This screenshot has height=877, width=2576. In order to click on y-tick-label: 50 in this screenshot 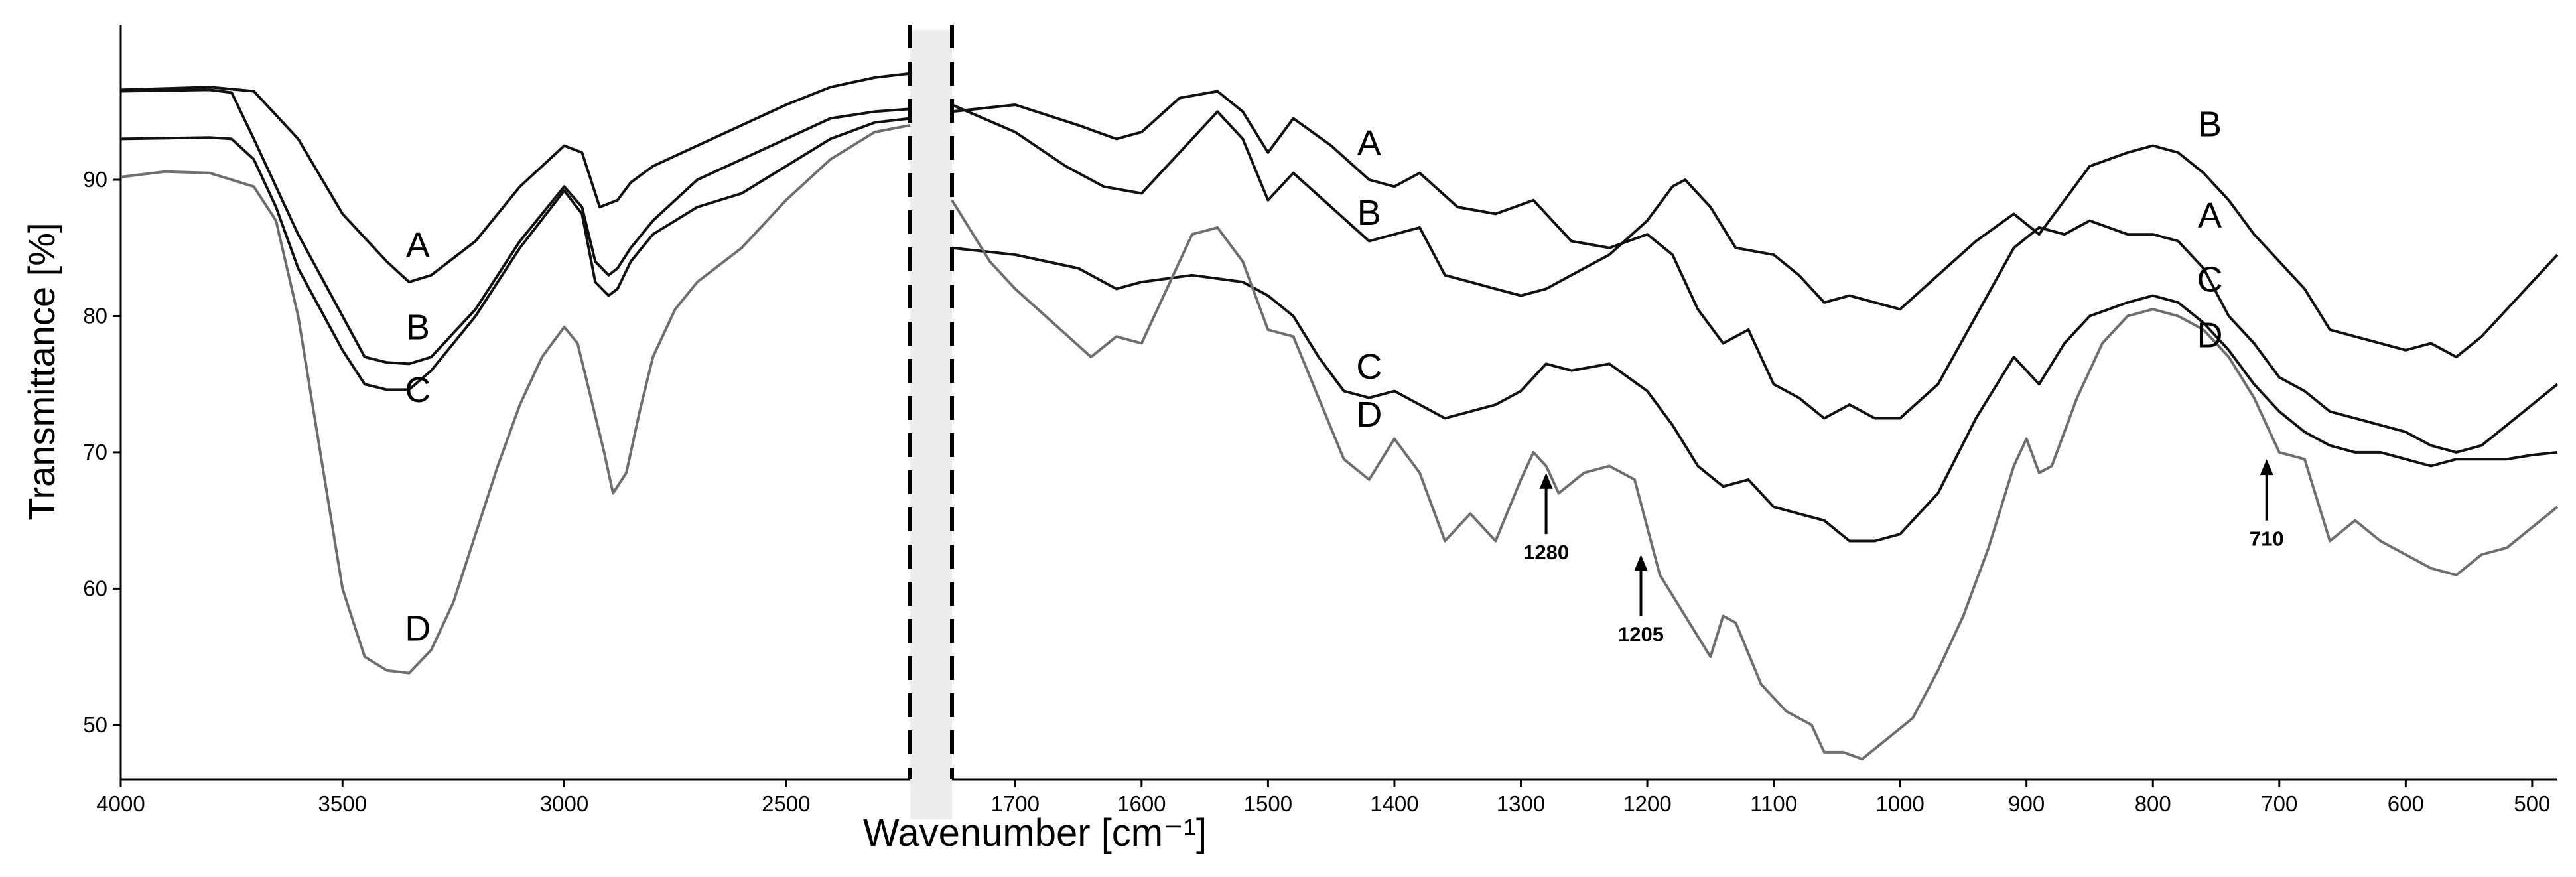, I will do `click(95, 724)`.